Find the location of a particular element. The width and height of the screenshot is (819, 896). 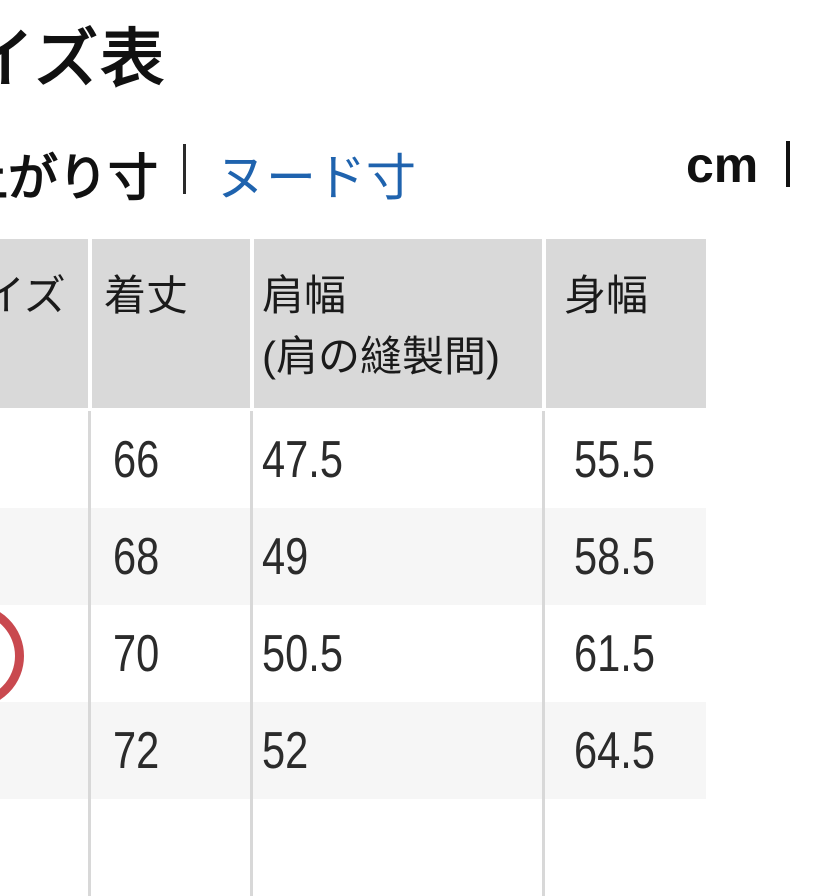

body-width-cell: 55.5 is located at coordinates (614, 459).